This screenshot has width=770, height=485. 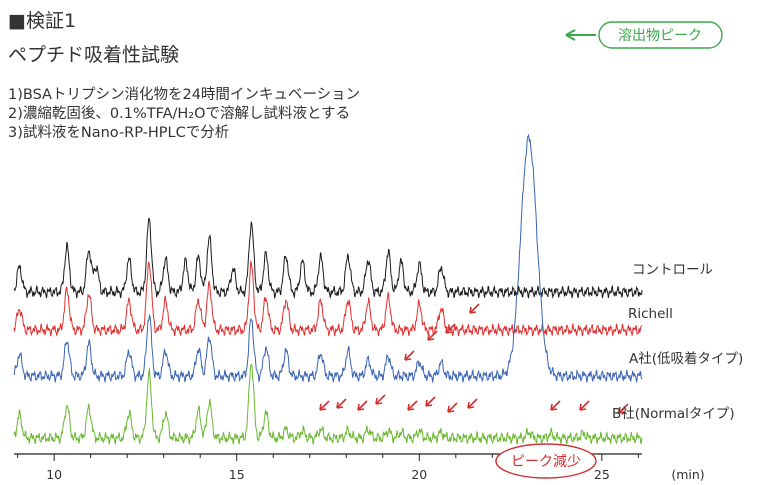 I want to click on peak-decrease-callout, so click(x=546, y=461).